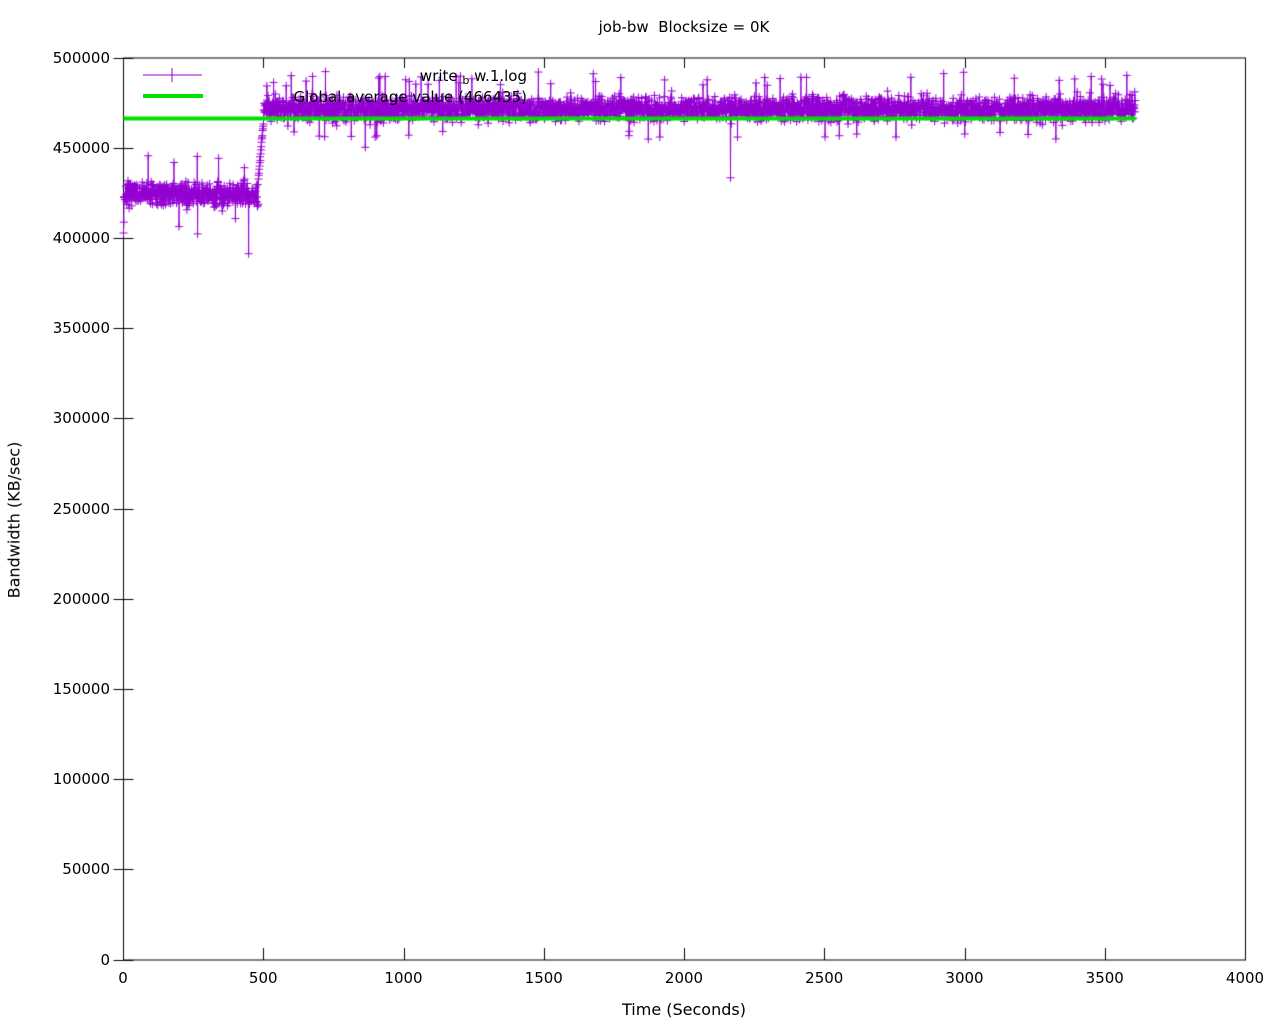 The width and height of the screenshot is (1280, 1024). What do you see at coordinates (81, 147) in the screenshot?
I see `y-tick-label: 450000` at bounding box center [81, 147].